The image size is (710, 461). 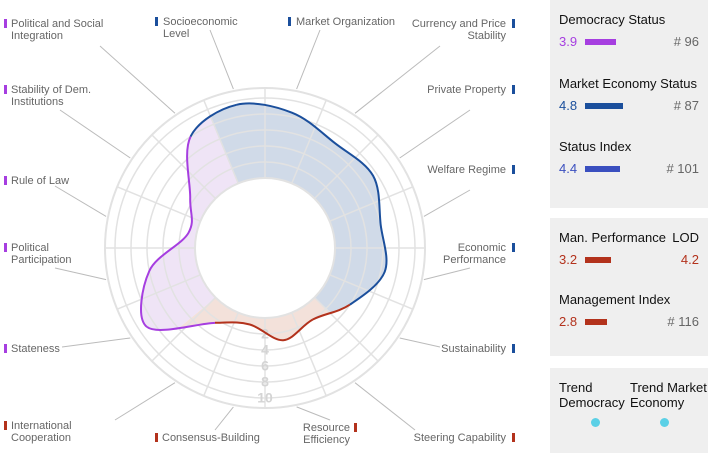 What do you see at coordinates (346, 22) in the screenshot?
I see `axis-label: Market Organization` at bounding box center [346, 22].